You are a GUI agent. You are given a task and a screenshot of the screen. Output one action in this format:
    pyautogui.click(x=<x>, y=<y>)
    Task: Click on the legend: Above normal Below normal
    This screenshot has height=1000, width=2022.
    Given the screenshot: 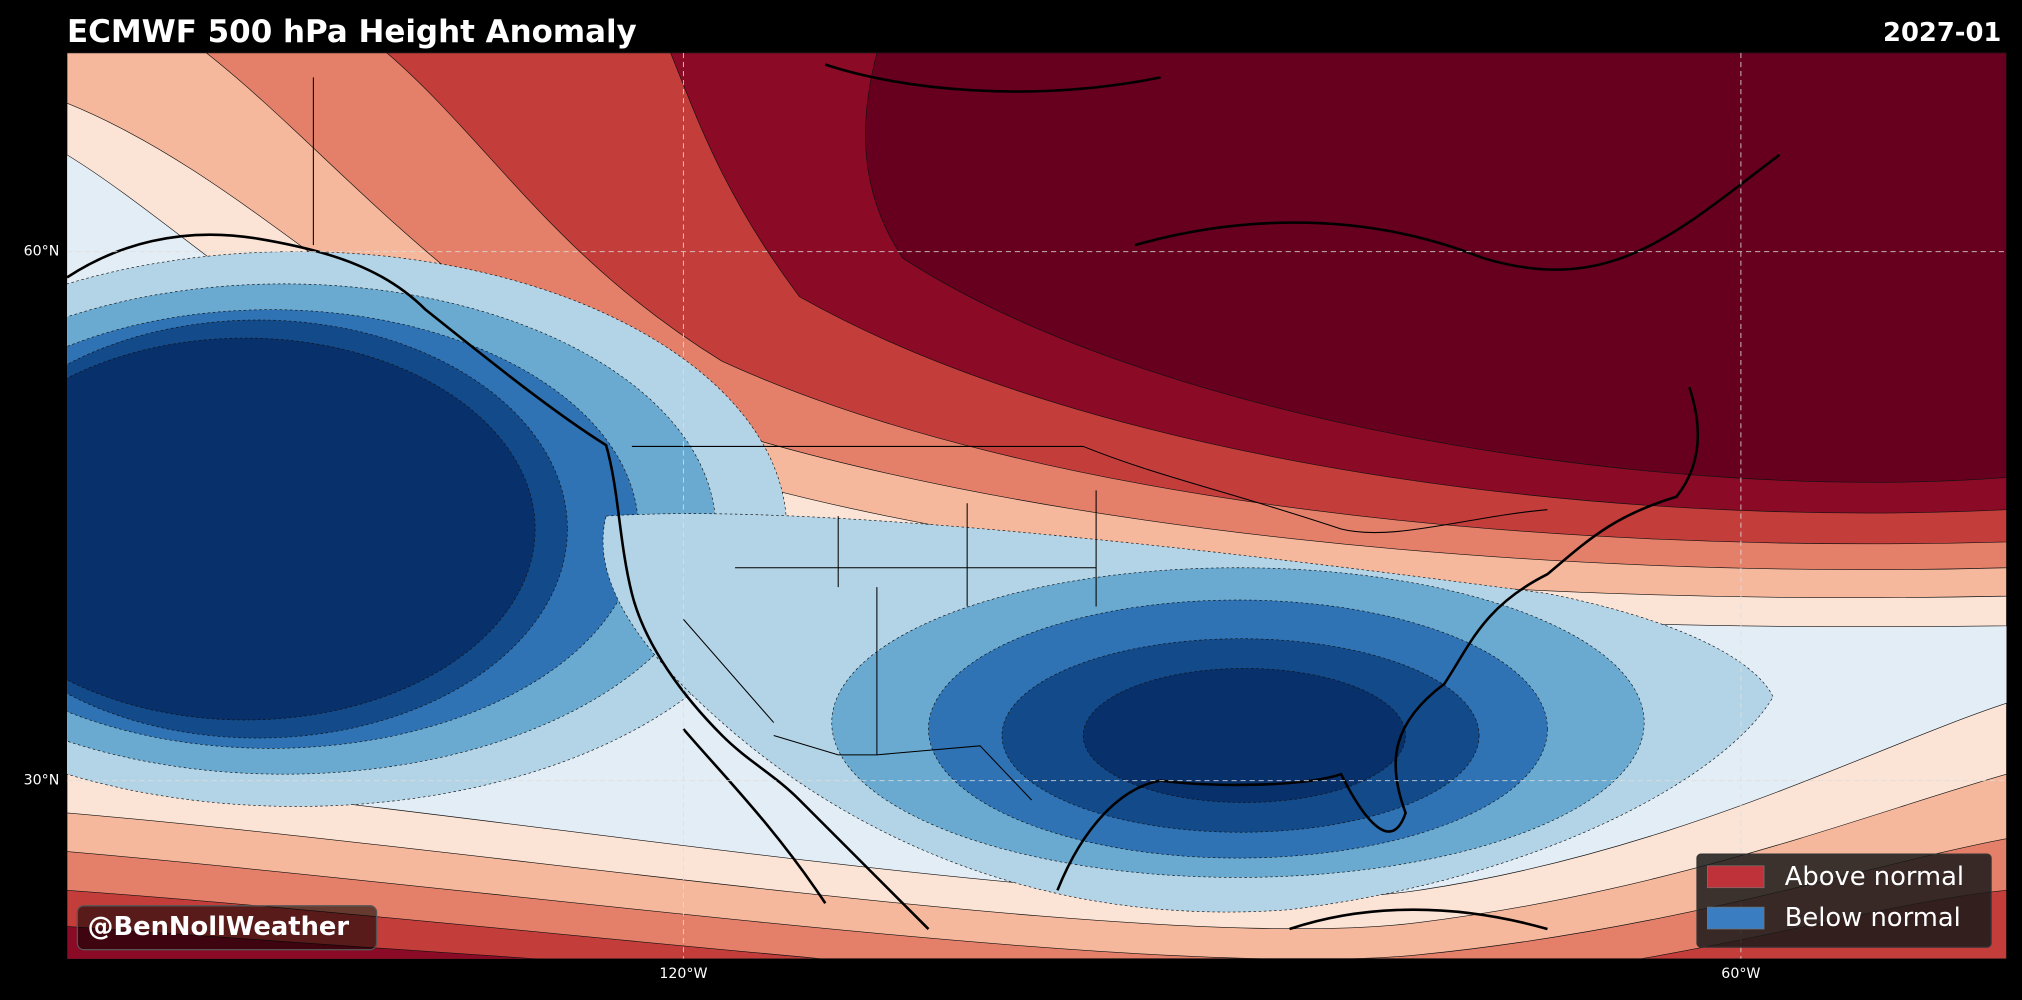 What is the action you would take?
    pyautogui.click(x=1844, y=900)
    